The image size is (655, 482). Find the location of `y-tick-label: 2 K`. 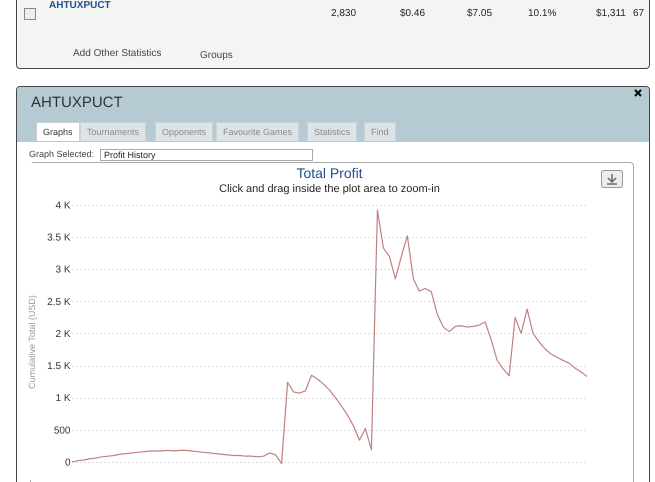

y-tick-label: 2 K is located at coordinates (63, 334).